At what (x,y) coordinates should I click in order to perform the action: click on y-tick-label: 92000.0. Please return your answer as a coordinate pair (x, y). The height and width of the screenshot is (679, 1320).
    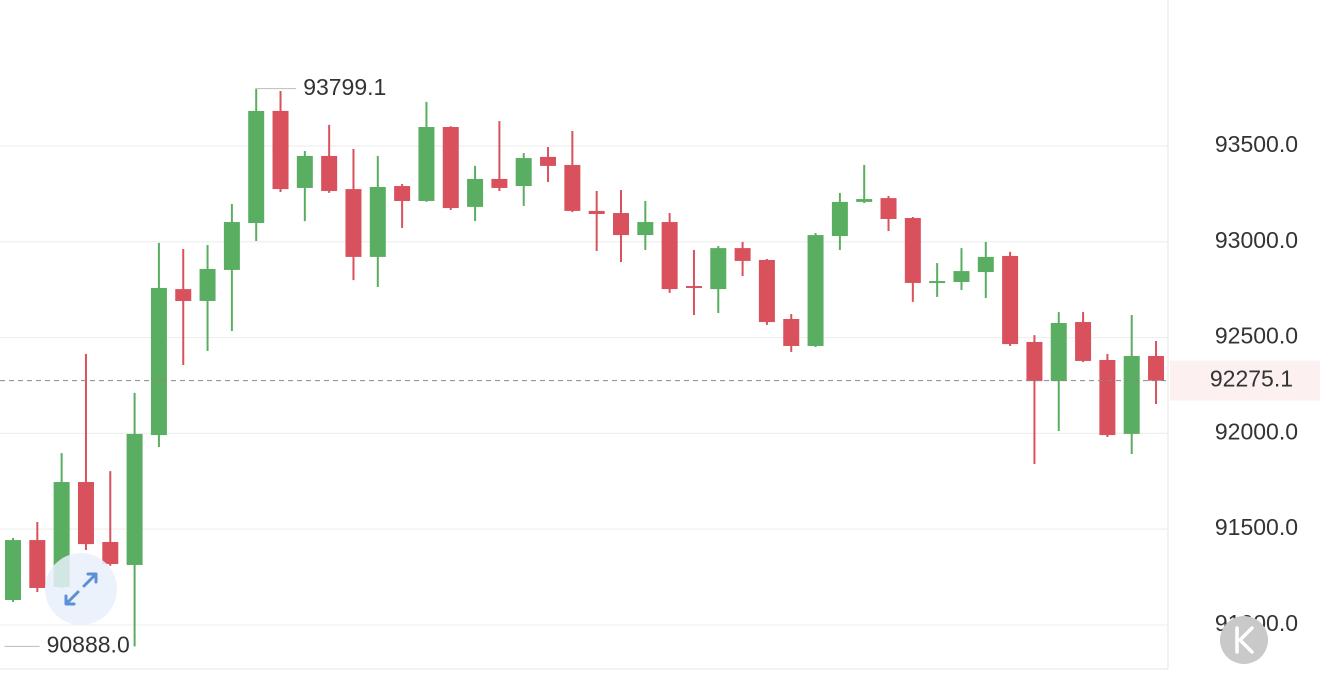
    Looking at the image, I should click on (1256, 431).